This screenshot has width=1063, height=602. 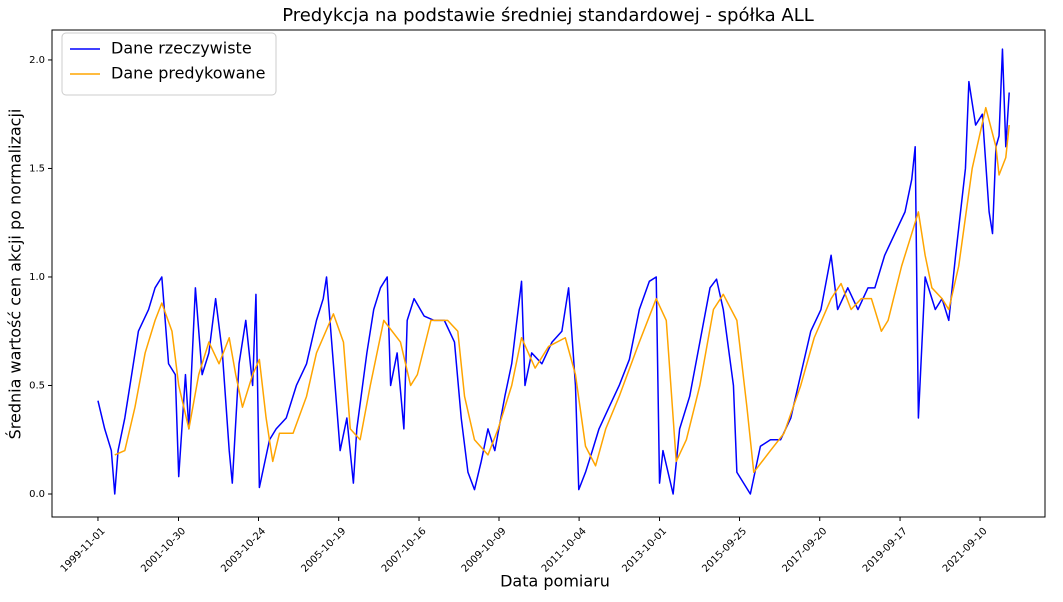 I want to click on y-tick-label: 2.0, so click(x=37, y=60).